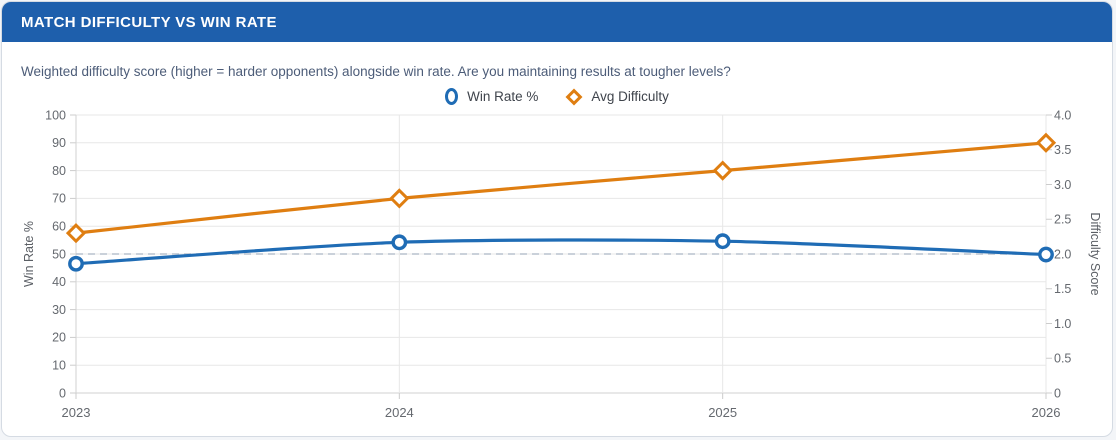  I want to click on right-axis-tick-label: 1.5, so click(1062, 289).